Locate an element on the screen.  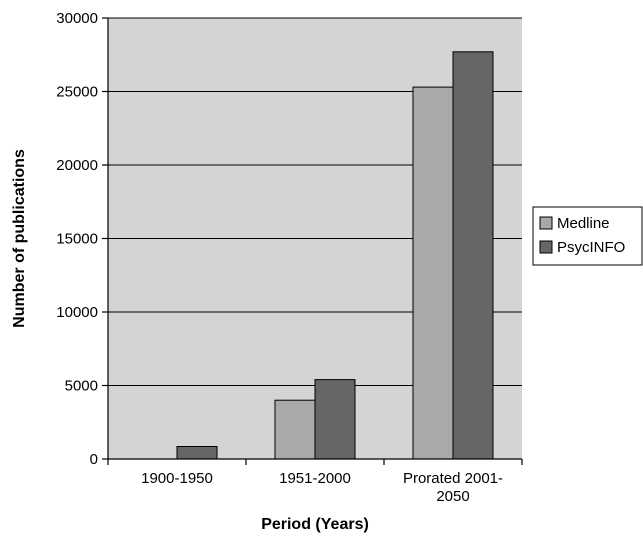
y-tick-label: 20000 is located at coordinates (77, 165).